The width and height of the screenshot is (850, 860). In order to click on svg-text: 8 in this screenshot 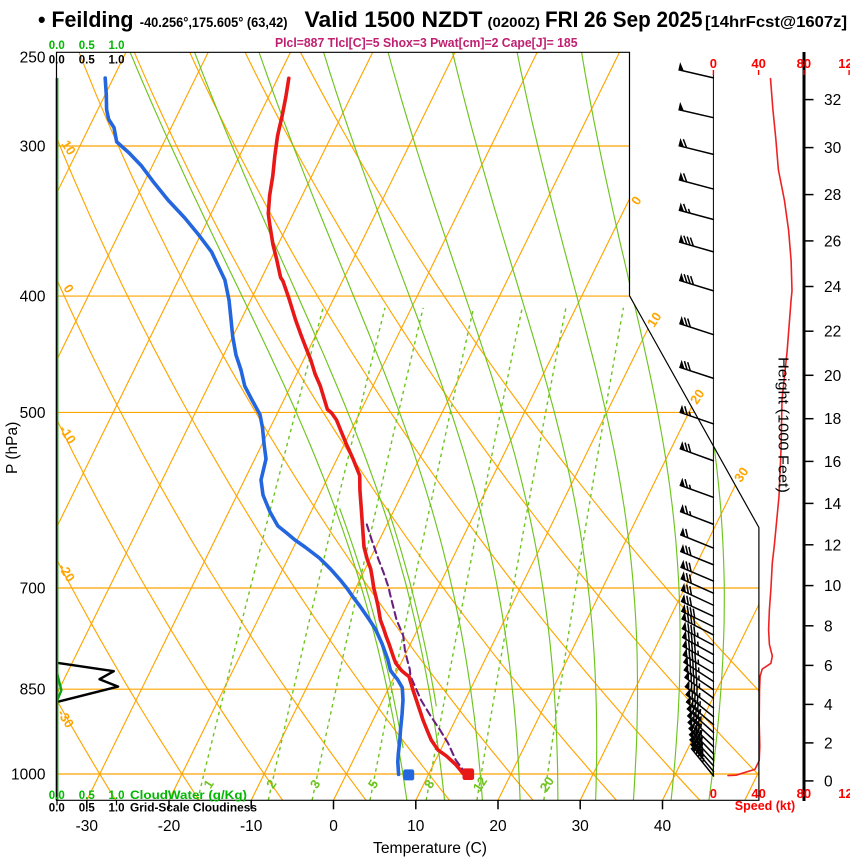, I will do `click(828, 626)`.